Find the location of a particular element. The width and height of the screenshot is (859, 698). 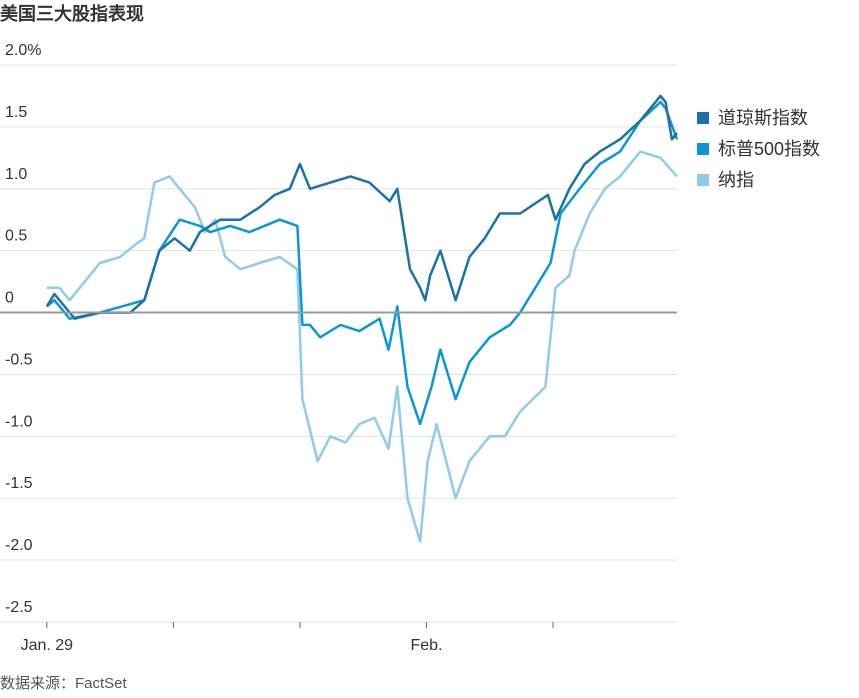

y-tick-label: -1.5 is located at coordinates (19, 483).